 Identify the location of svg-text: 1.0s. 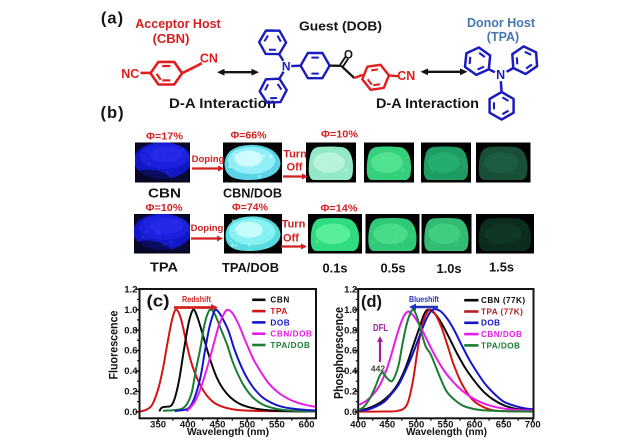
(449, 268).